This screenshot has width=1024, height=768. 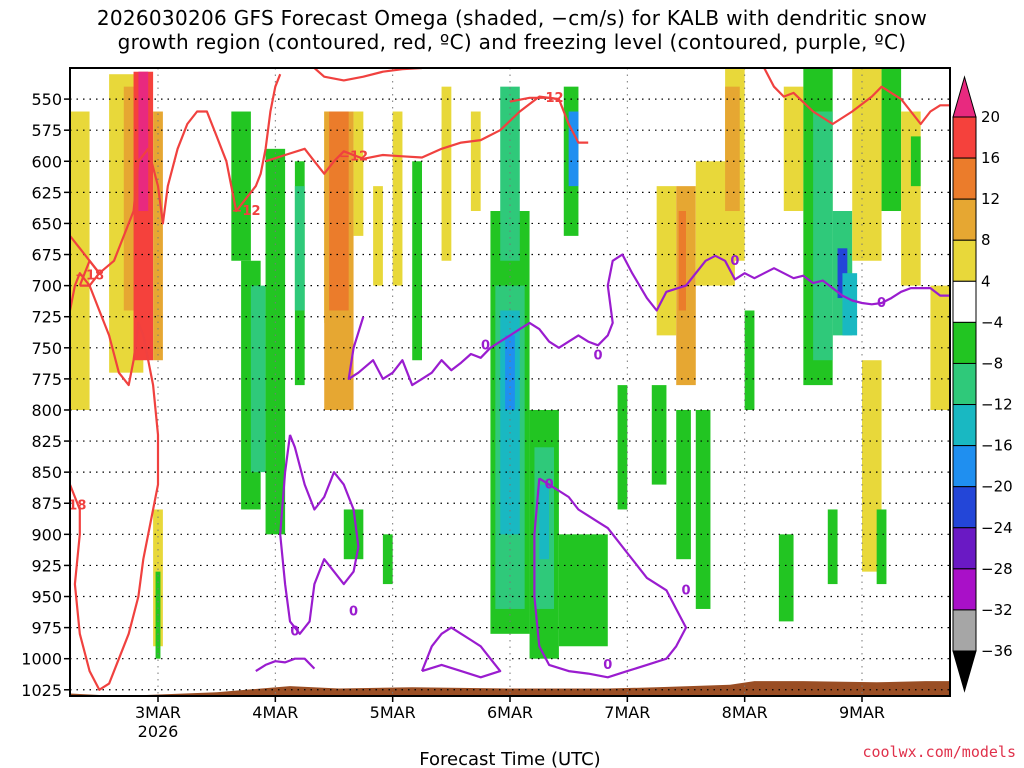 I want to click on x-tick-sublabel: 2026, so click(x=158, y=731).